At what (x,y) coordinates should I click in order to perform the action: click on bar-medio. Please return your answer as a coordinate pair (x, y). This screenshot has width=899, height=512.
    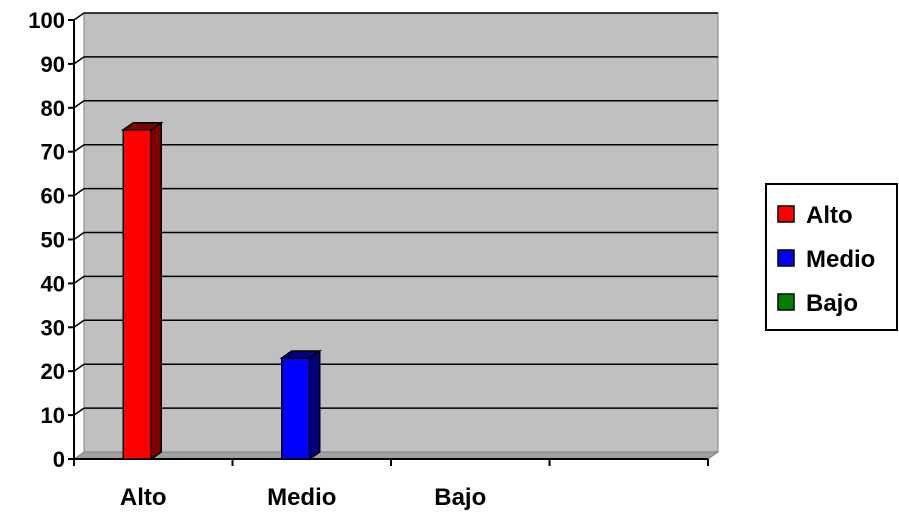
    Looking at the image, I should click on (301, 405).